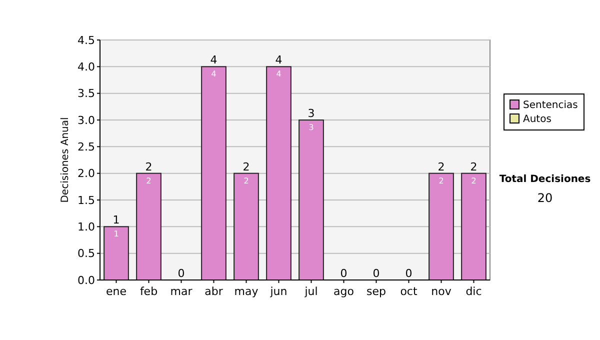 Image resolution: width=600 pixels, height=340 pixels. What do you see at coordinates (311, 113) in the screenshot?
I see `total-label: 3` at bounding box center [311, 113].